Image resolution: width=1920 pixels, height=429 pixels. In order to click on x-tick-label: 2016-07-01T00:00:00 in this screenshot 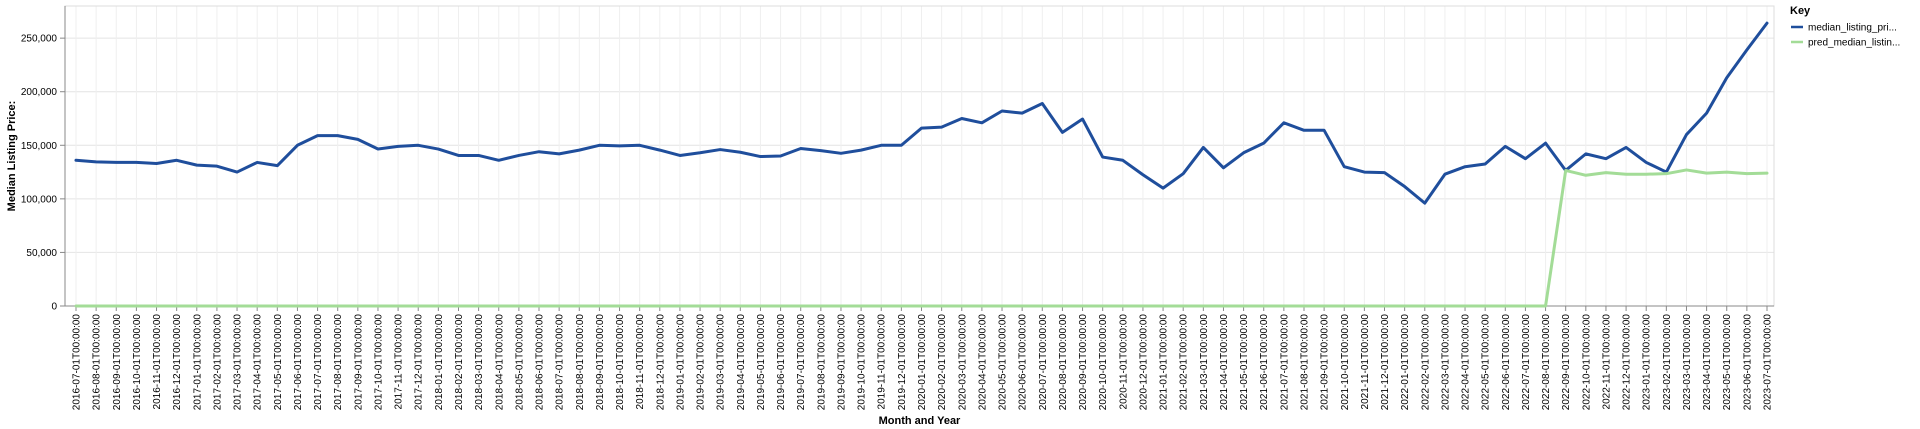, I will do `click(77, 362)`.